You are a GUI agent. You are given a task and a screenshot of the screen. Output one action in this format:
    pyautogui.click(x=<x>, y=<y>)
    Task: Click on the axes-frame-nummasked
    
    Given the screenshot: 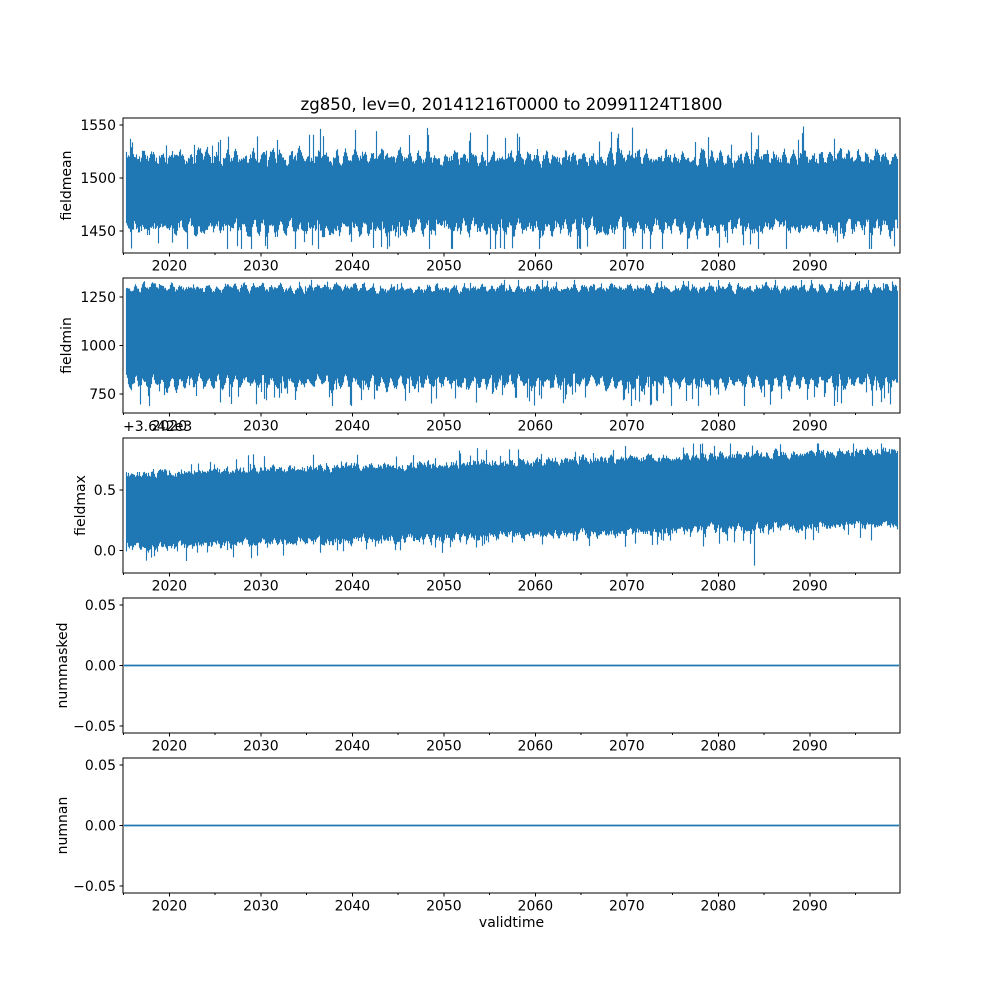 What is the action you would take?
    pyautogui.click(x=510, y=667)
    